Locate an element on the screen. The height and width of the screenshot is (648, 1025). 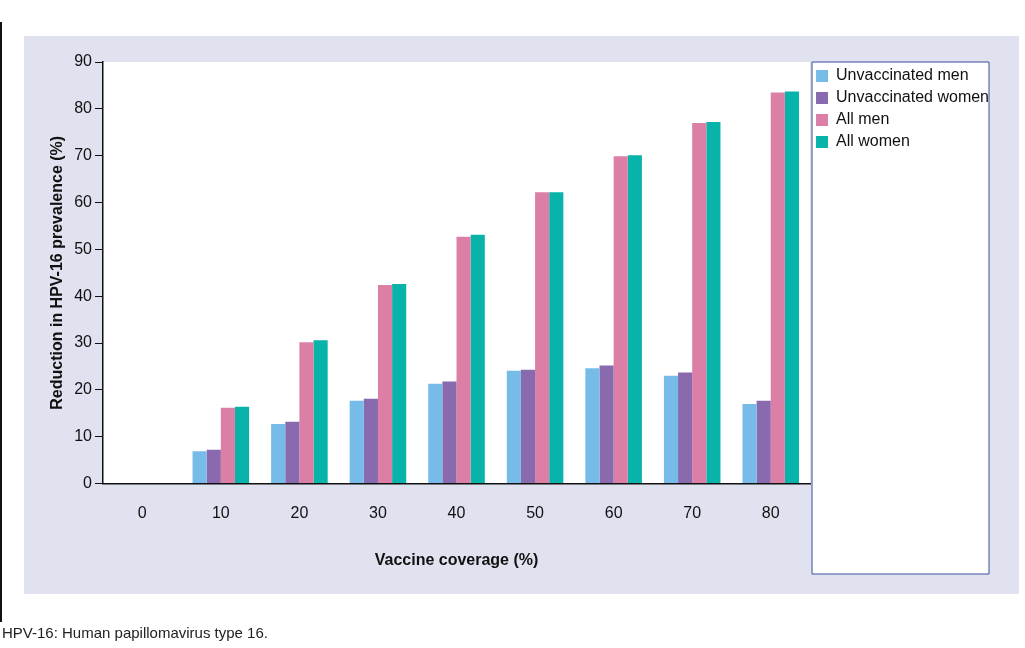
y-tick-label: 30 is located at coordinates (83, 342).